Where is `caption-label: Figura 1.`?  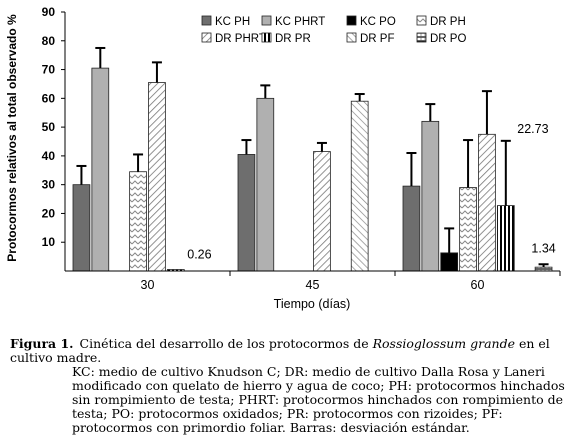 caption-label: Figura 1. is located at coordinates (42, 343).